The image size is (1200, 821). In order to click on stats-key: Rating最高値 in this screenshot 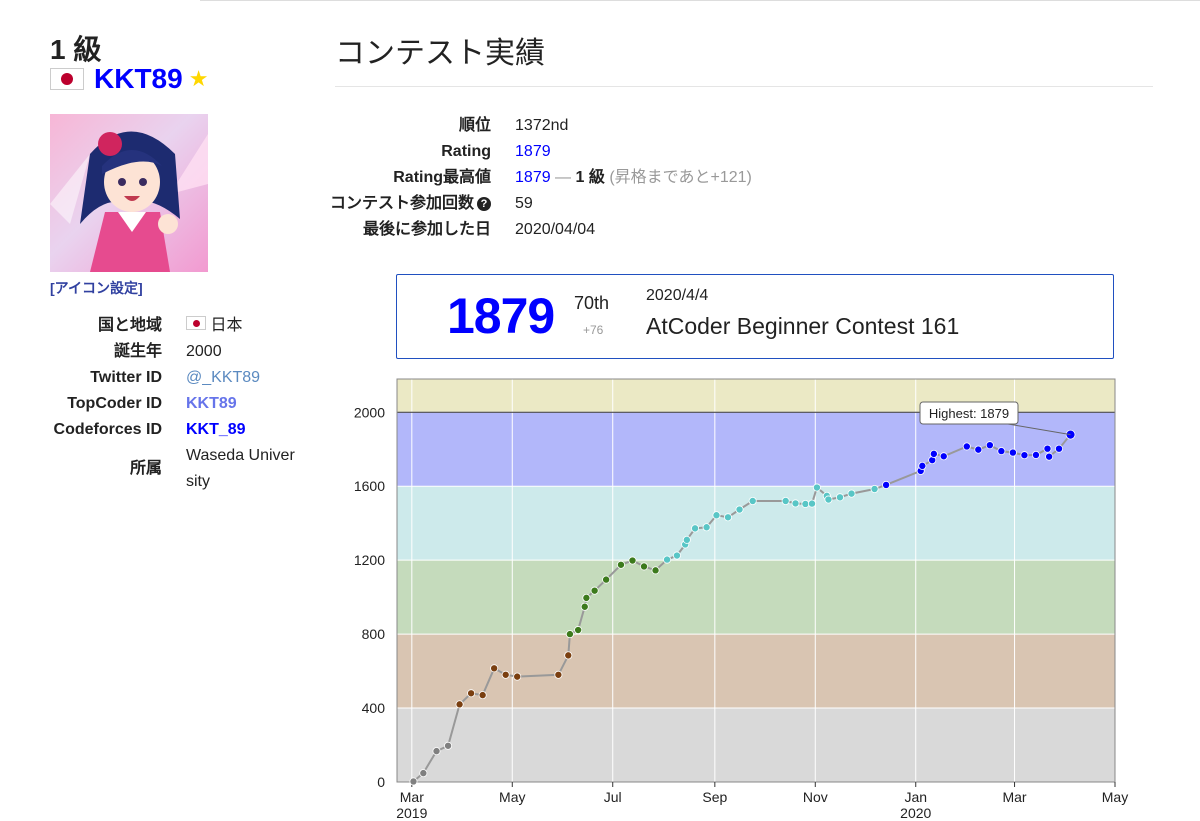, I will do `click(442, 177)`.